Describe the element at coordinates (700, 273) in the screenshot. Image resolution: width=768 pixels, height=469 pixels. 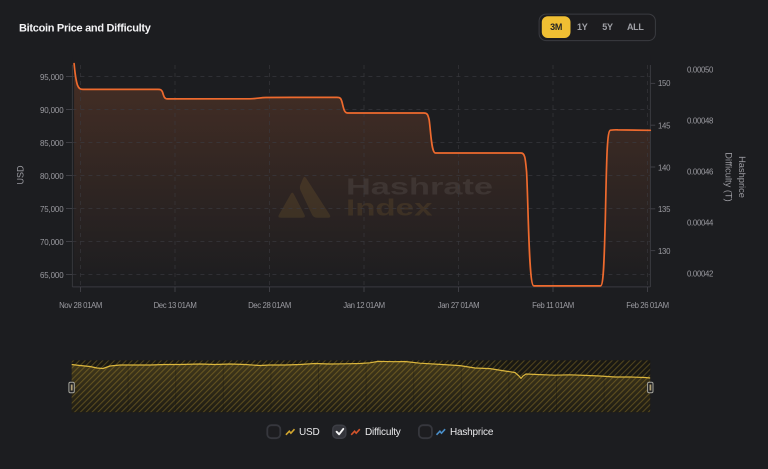
I see `svg-text: 0.00042` at that location.